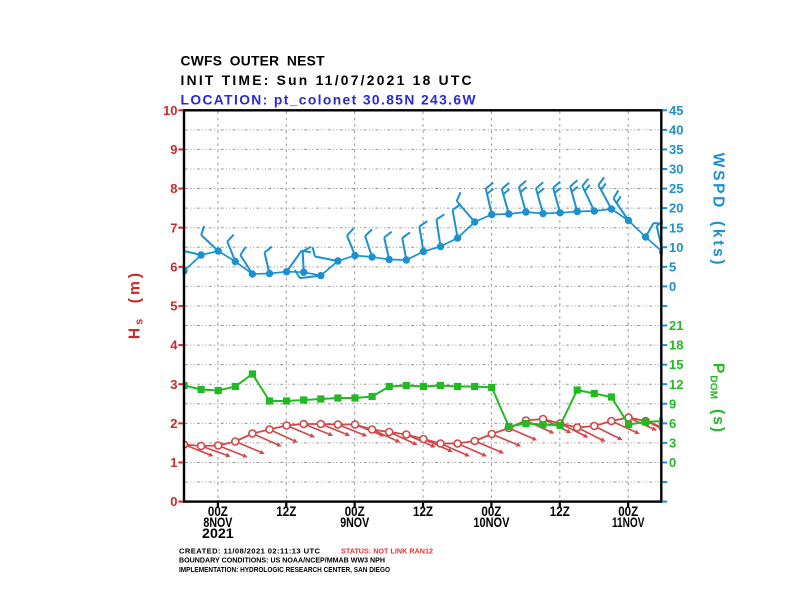  I want to click on svg-text: STATUS: NOT LINK RAN12, so click(387, 550).